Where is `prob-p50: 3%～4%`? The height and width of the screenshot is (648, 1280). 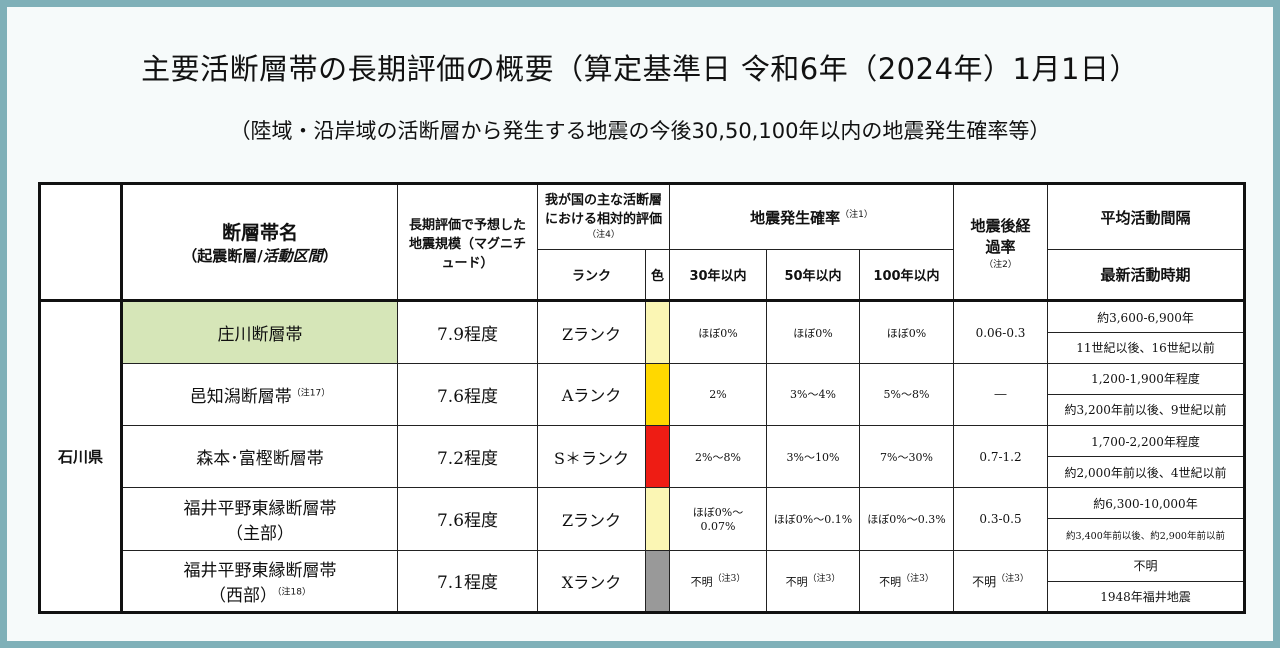 prob-p50: 3%～4% is located at coordinates (813, 395).